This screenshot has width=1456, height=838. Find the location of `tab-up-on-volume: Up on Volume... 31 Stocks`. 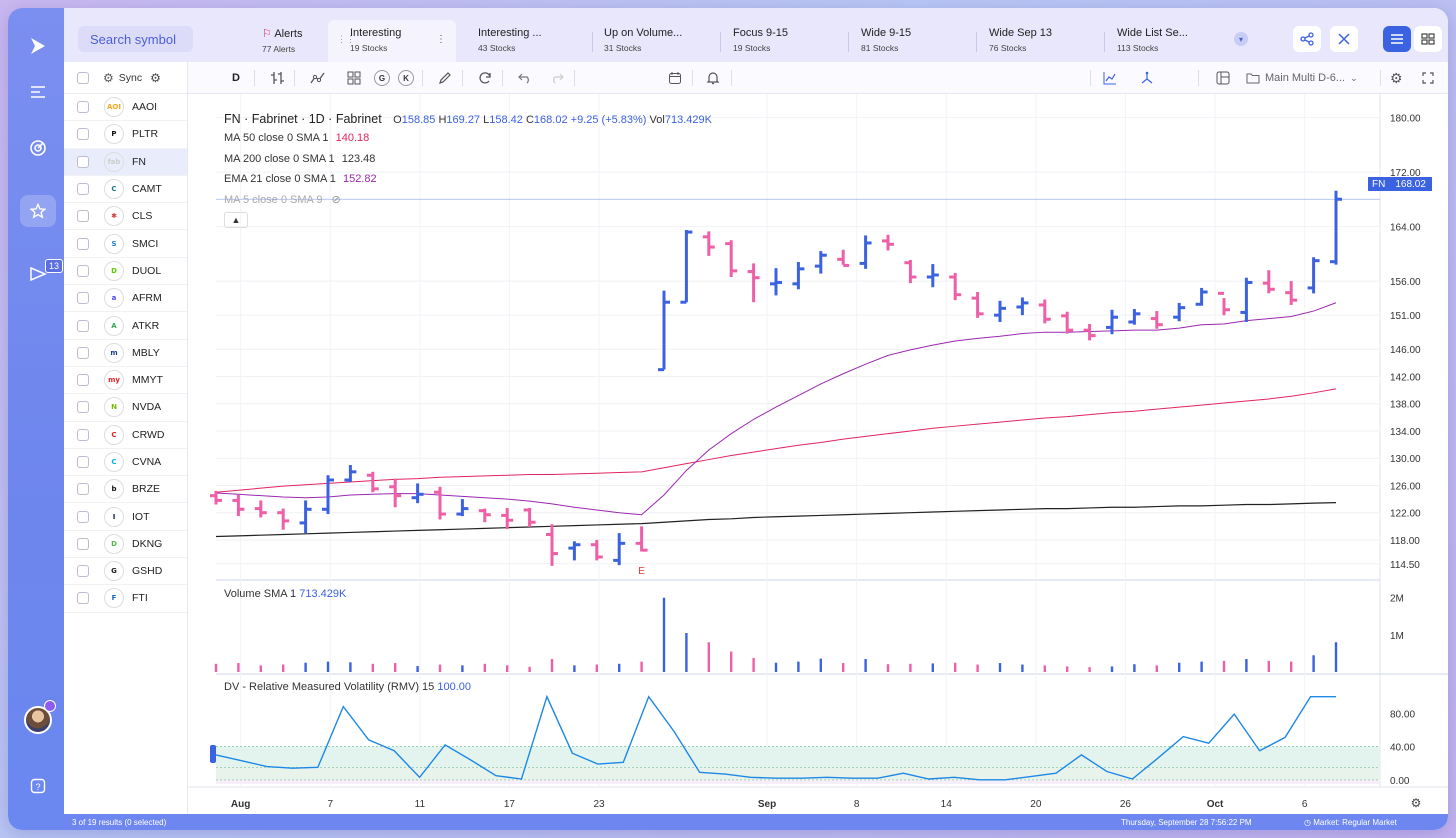

tab-up-on-volume: Up on Volume... 31 Stocks is located at coordinates (646, 41).